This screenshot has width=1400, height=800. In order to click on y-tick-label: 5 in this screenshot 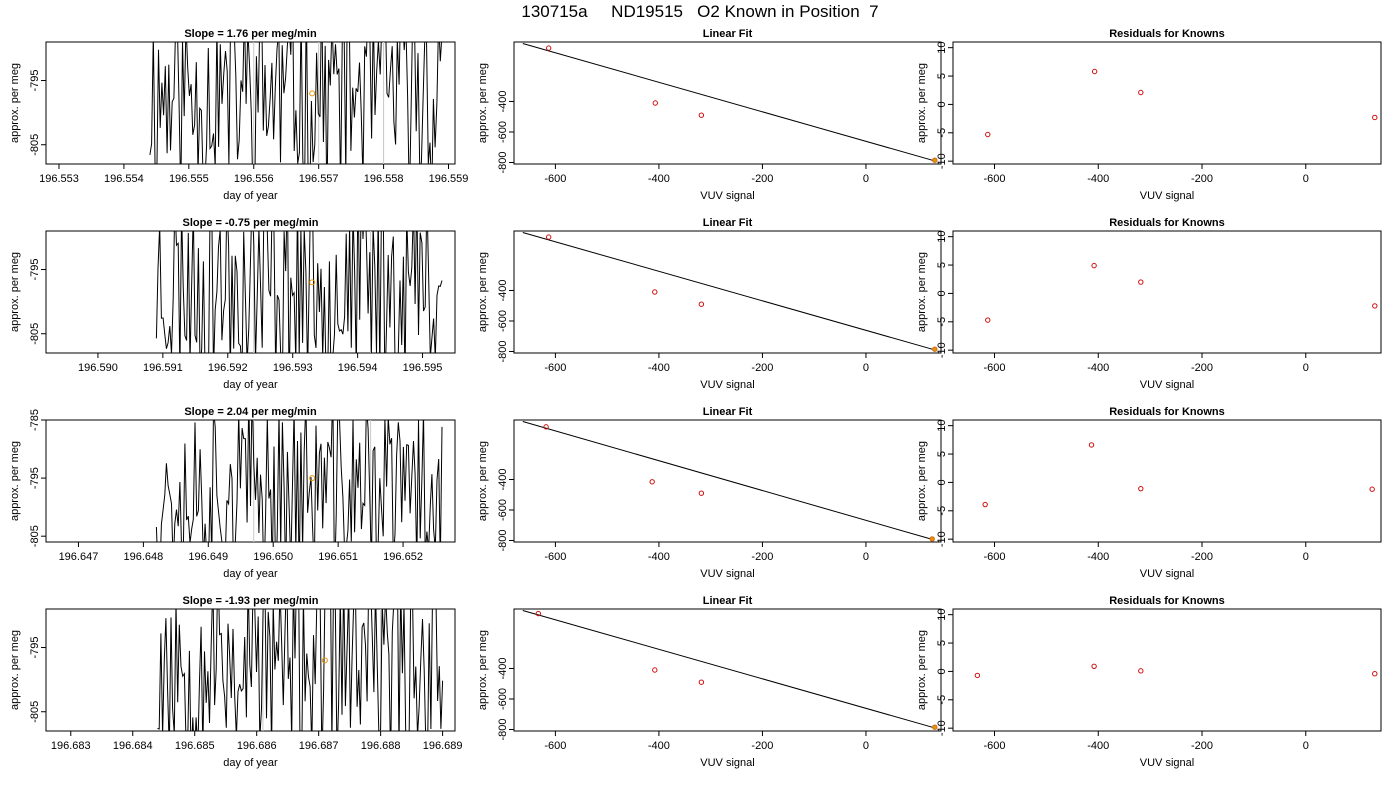, I will do `click(942, 643)`.